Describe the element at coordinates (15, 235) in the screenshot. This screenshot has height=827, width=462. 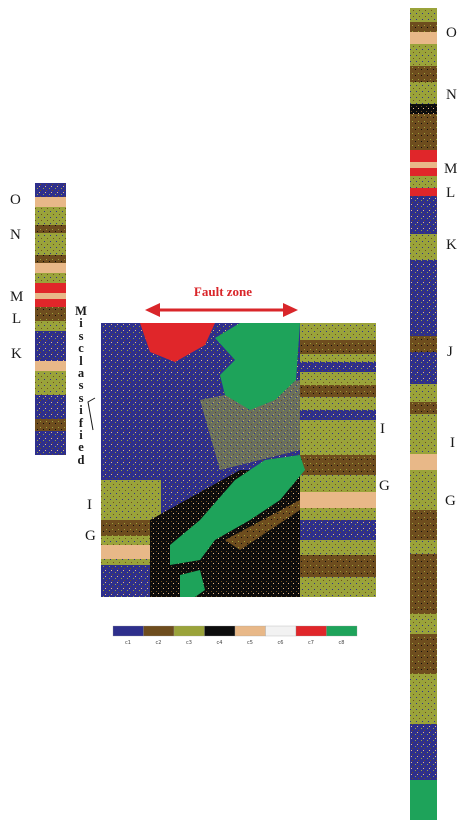
I see `left-log-label-N: N` at that location.